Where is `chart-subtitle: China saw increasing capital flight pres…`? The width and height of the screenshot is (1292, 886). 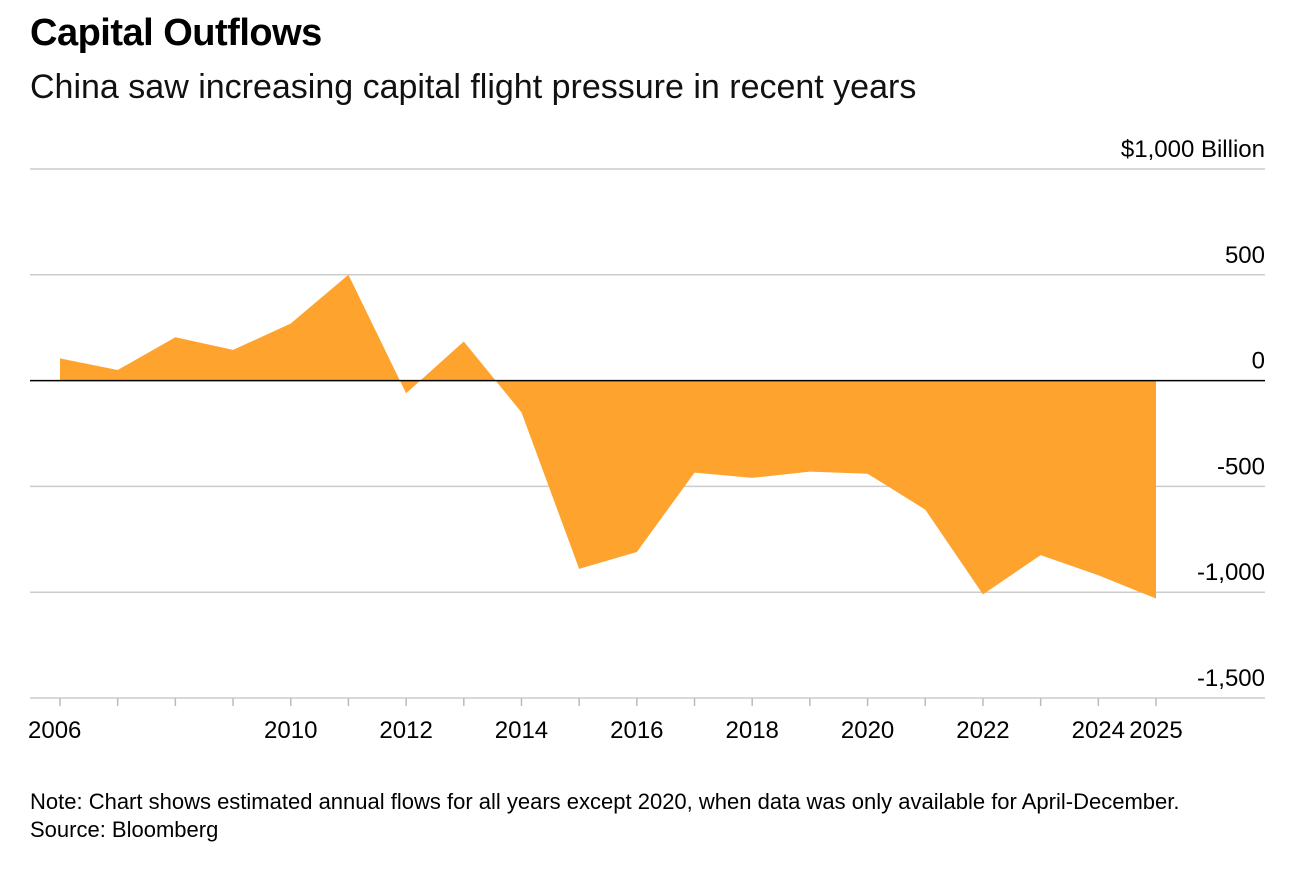
chart-subtitle: China saw increasing capital flight pres… is located at coordinates (473, 87).